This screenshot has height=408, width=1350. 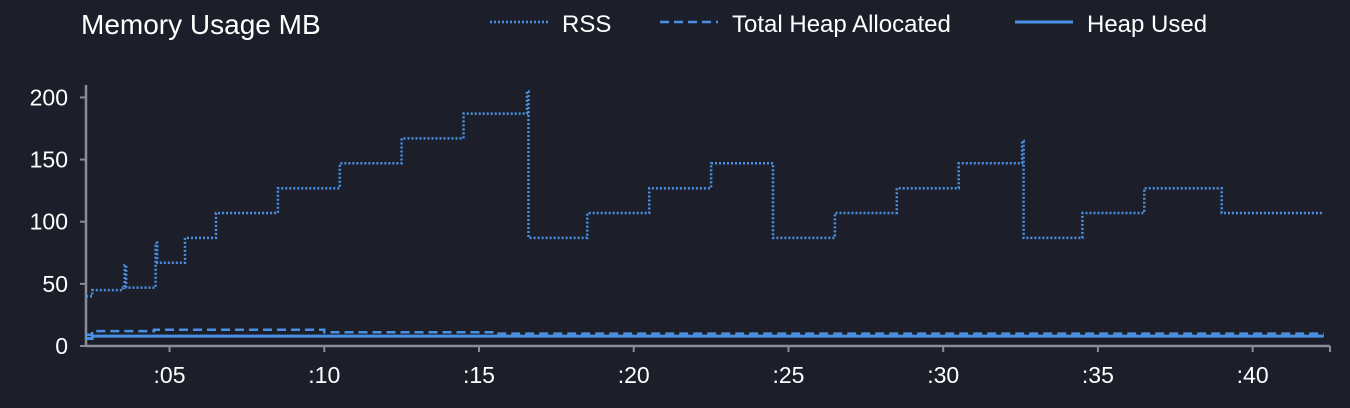 I want to click on chart-title: Memory Usage MB, so click(x=201, y=24).